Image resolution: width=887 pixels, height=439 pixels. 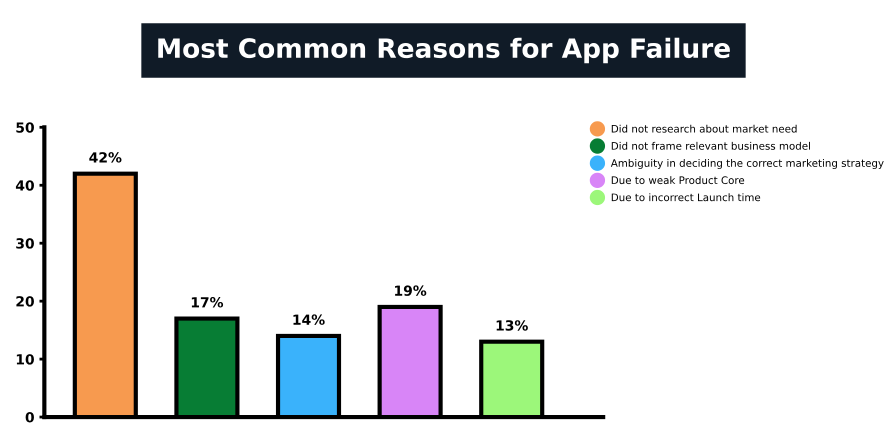 What do you see at coordinates (444, 51) in the screenshot?
I see `chart-title: Most Common Reasons for App Failure` at bounding box center [444, 51].